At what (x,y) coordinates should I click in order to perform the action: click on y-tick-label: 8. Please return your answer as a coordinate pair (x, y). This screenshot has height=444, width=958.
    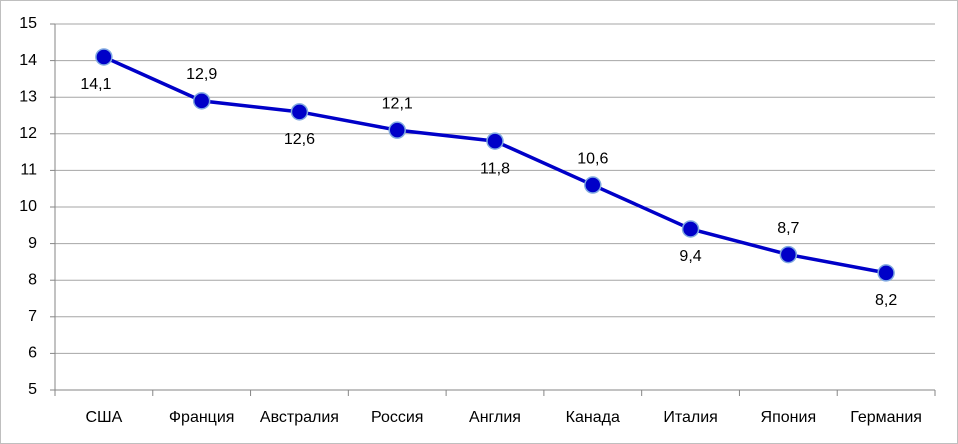
    Looking at the image, I should click on (32, 279).